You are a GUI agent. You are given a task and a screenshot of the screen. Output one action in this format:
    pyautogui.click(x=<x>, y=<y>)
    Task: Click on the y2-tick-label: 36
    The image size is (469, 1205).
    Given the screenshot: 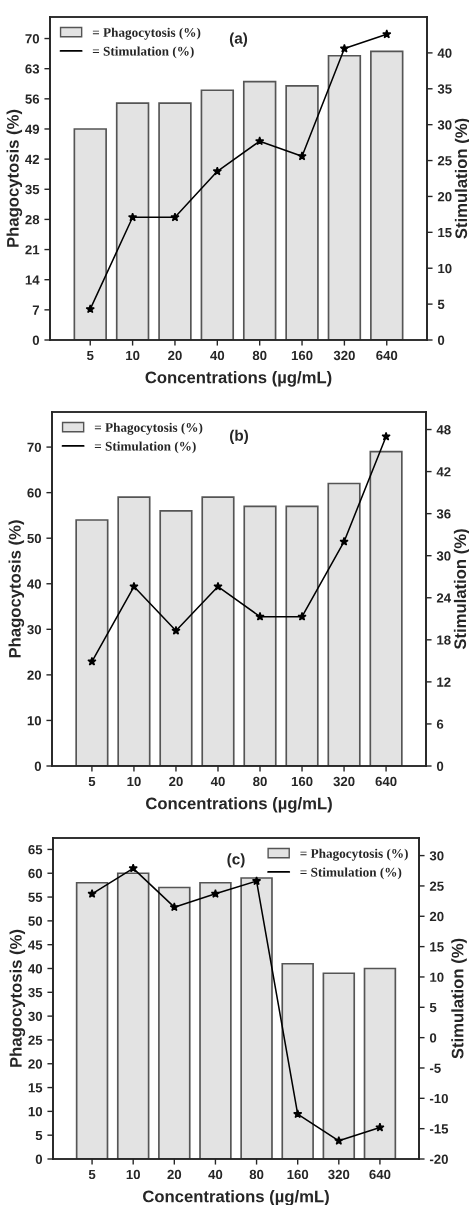 What is the action you would take?
    pyautogui.click(x=443, y=514)
    